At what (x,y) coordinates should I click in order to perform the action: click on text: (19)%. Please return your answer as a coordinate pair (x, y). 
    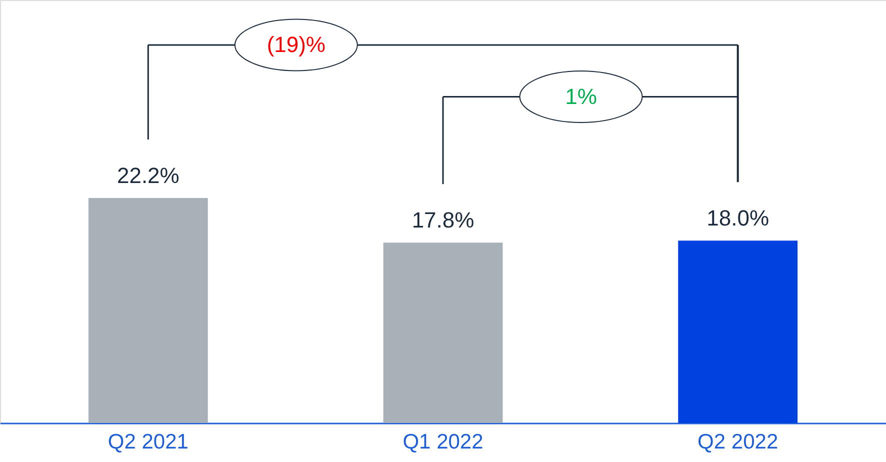
    Looking at the image, I should click on (296, 44).